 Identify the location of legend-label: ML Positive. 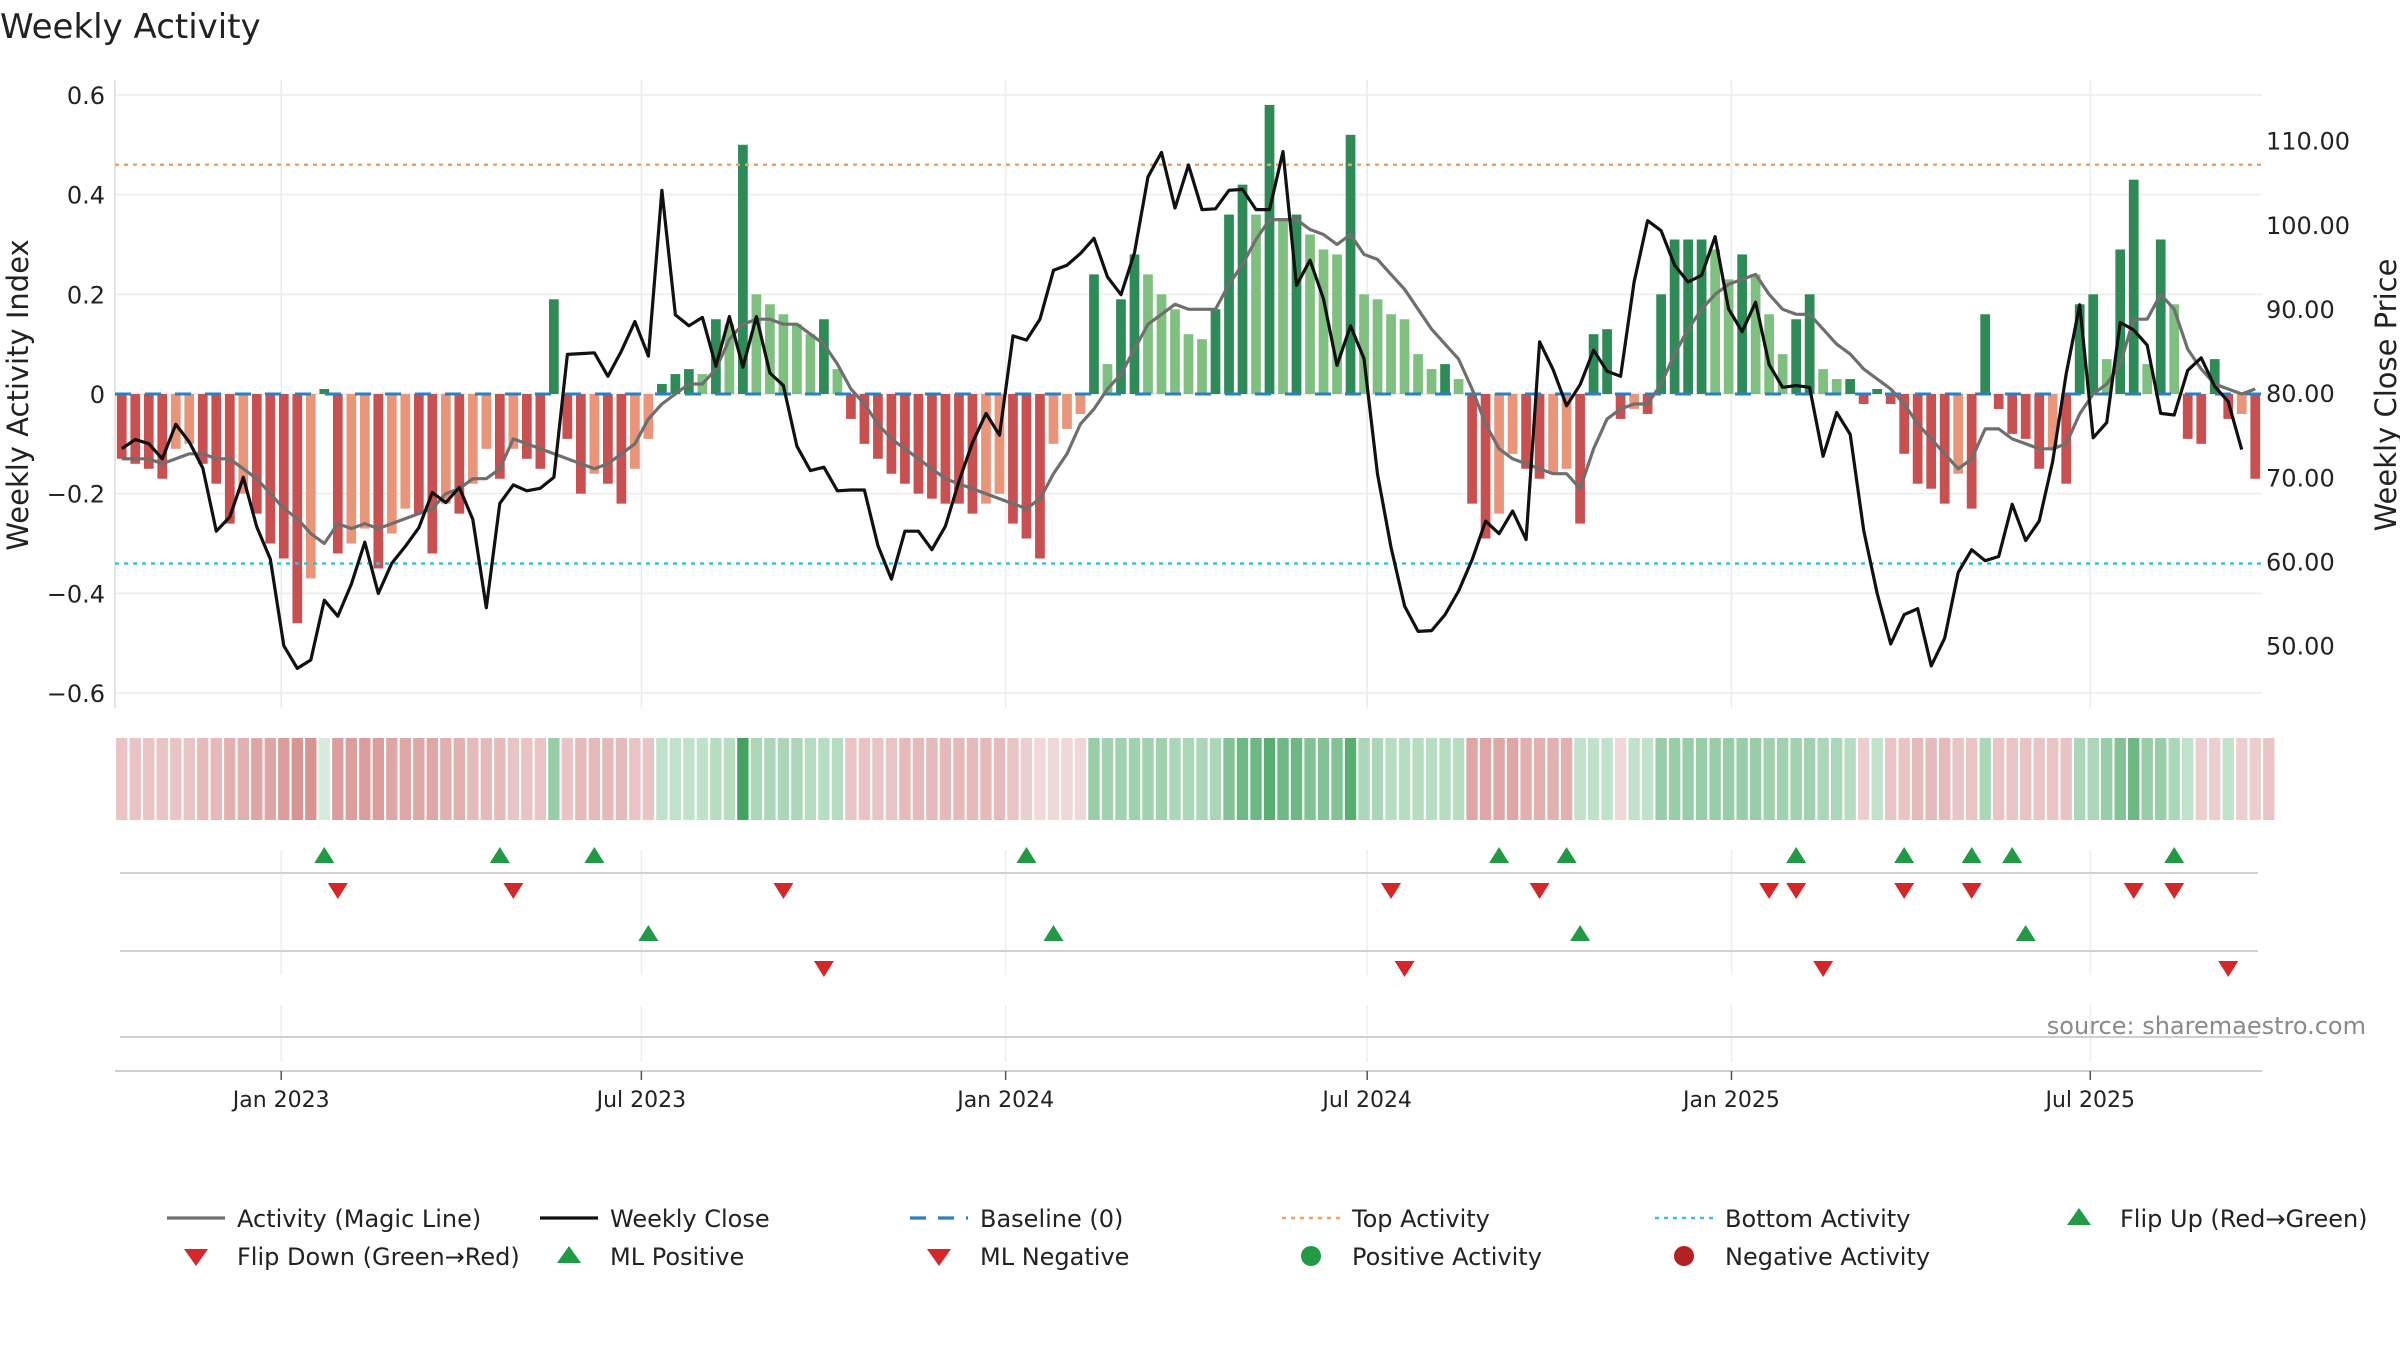
(677, 1257).